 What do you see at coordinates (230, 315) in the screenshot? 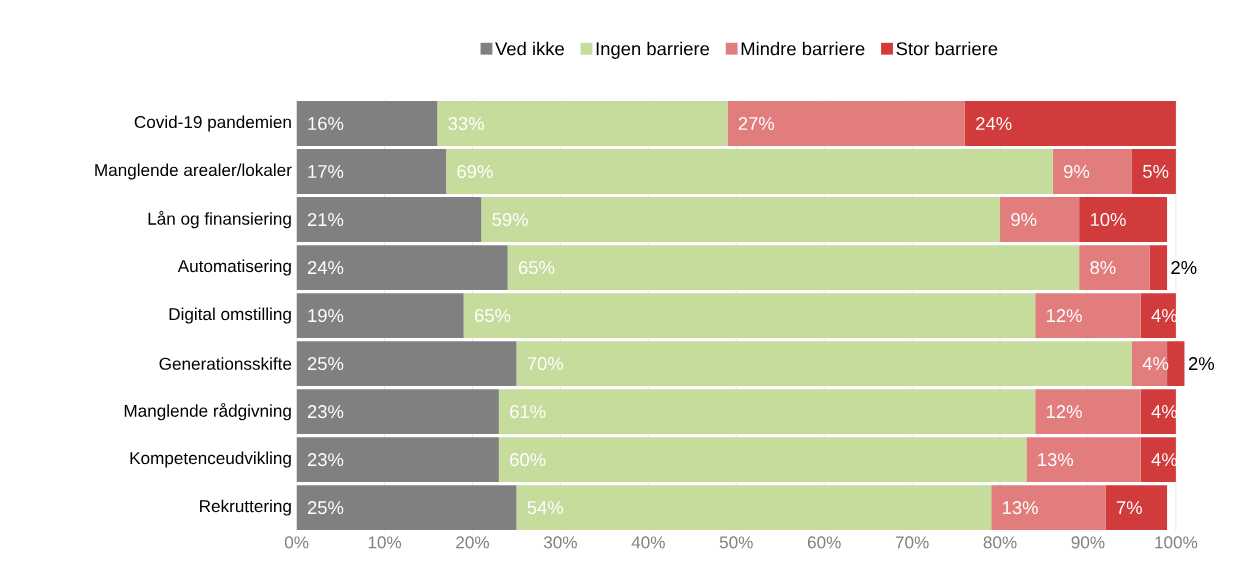
I see `y-tick-label: Digital omstilling` at bounding box center [230, 315].